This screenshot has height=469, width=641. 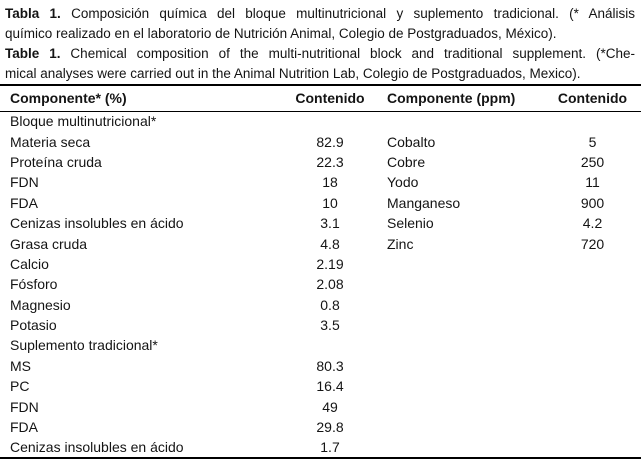 I want to click on component-name: Materia seca, so click(x=50, y=141).